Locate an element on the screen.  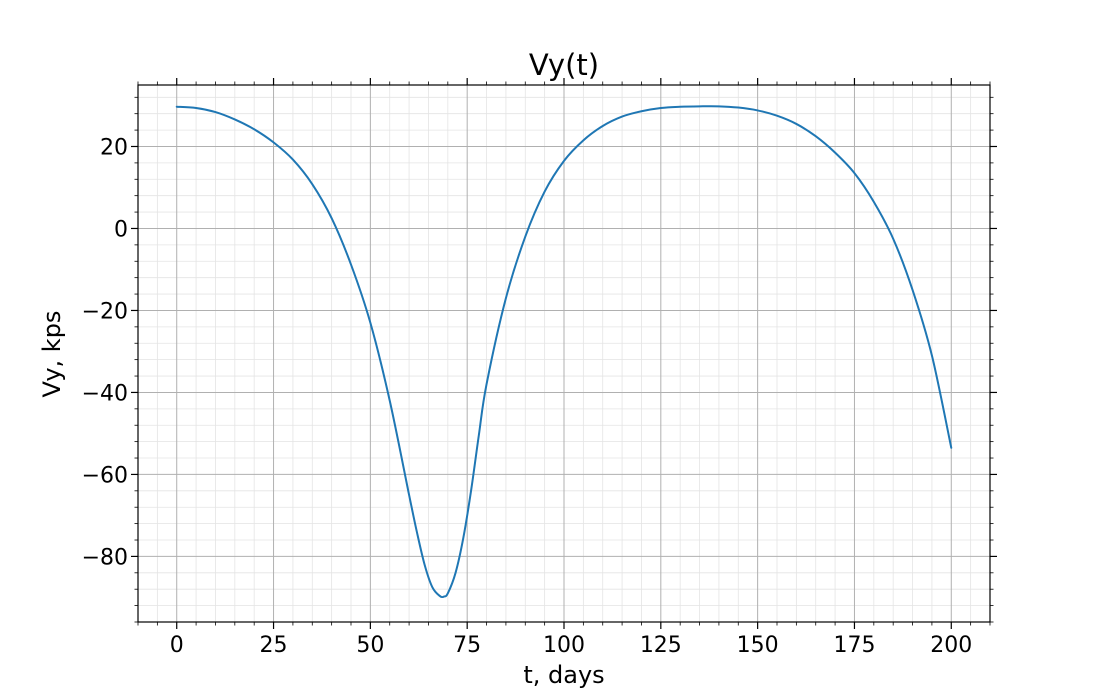
chart-title: Vy(t) is located at coordinates (564, 65).